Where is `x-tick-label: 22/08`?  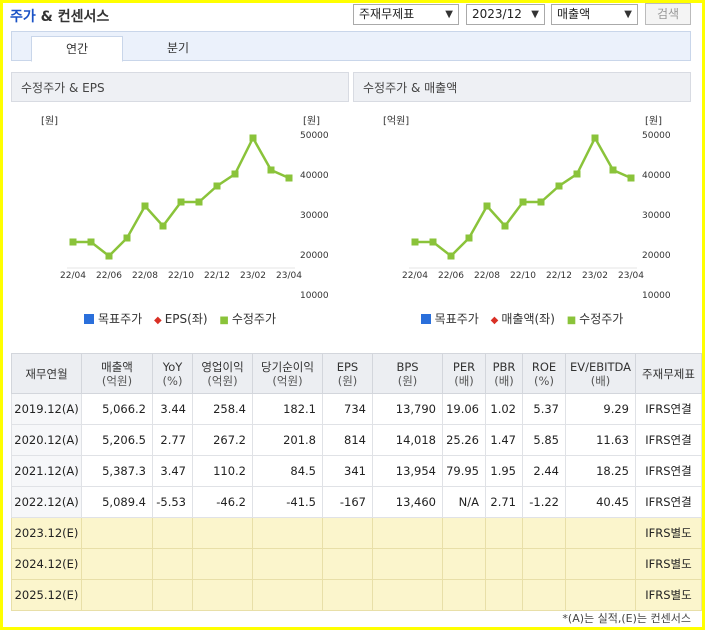 x-tick-label: 22/08 is located at coordinates (145, 276).